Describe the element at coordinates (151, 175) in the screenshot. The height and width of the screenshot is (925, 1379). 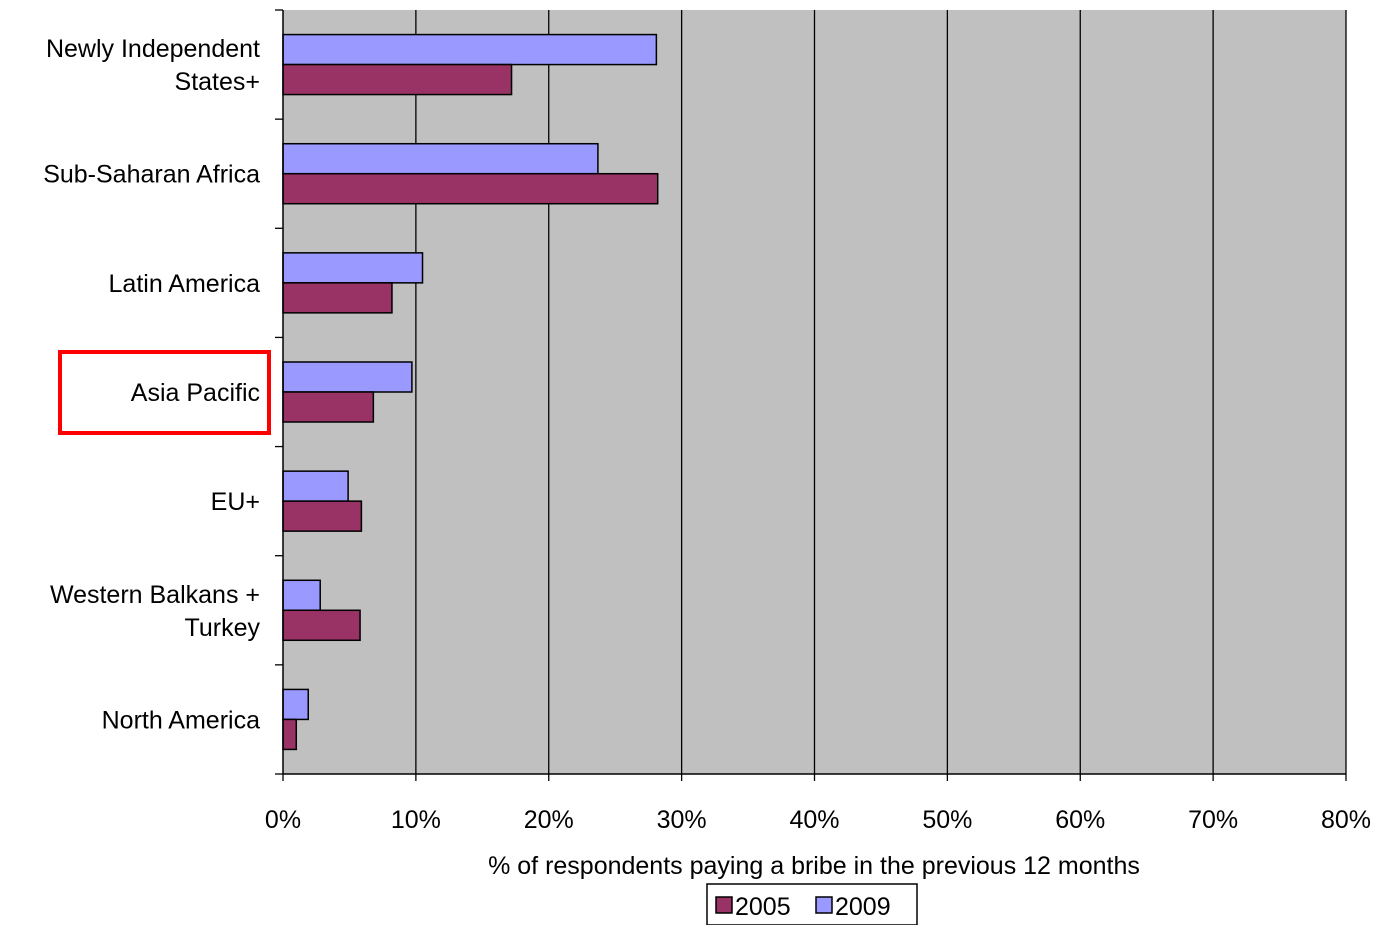
I see `category-label: Sub-Saharan Africa` at that location.